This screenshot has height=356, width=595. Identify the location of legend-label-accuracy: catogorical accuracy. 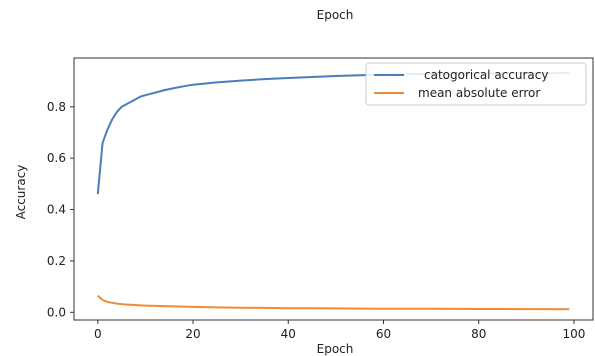
(486, 75).